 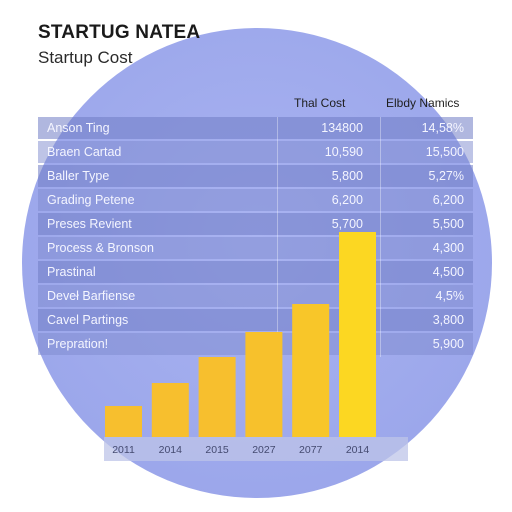 What do you see at coordinates (347, 176) in the screenshot?
I see `row-cost: 5,800` at bounding box center [347, 176].